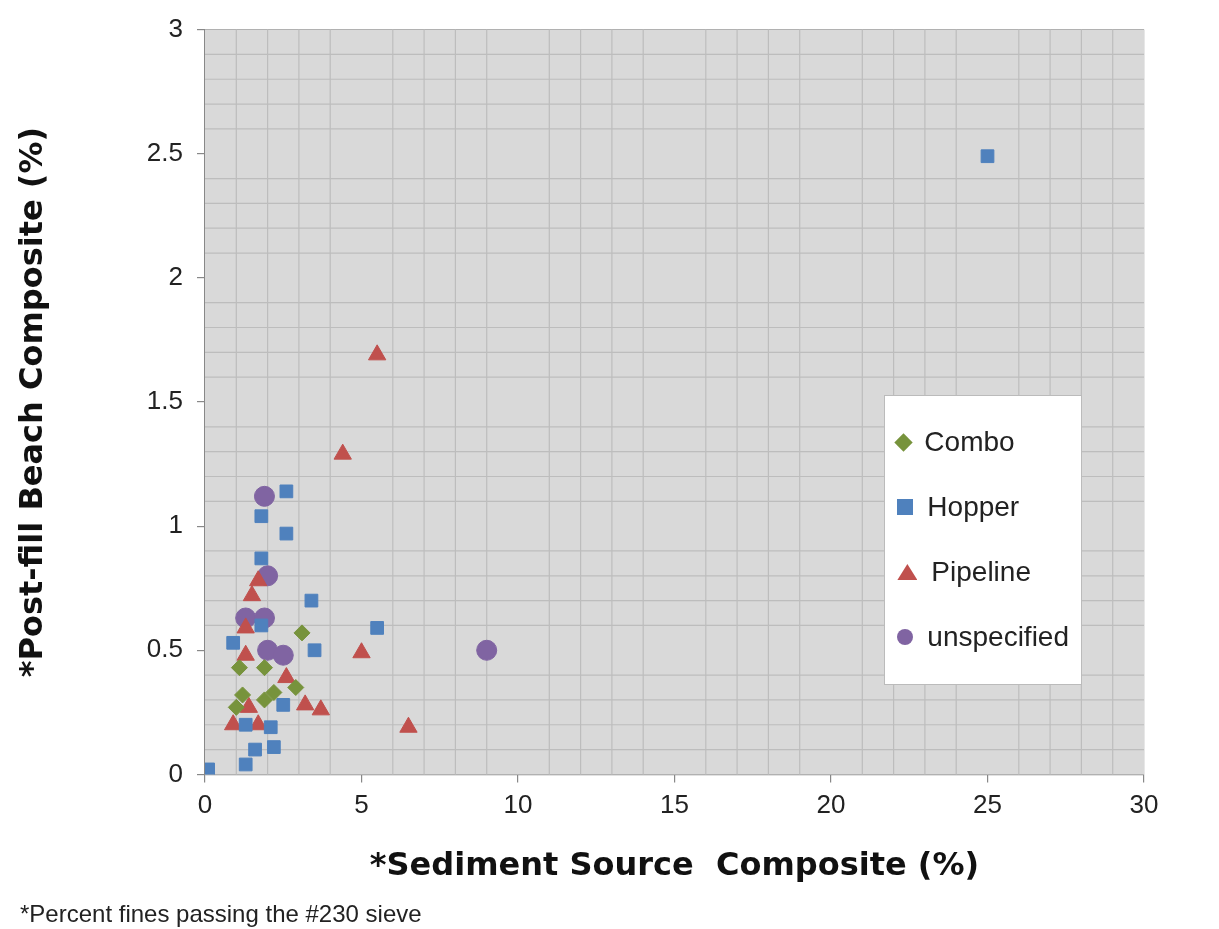  What do you see at coordinates (1144, 804) in the screenshot?
I see `x-tick-label: 30` at bounding box center [1144, 804].